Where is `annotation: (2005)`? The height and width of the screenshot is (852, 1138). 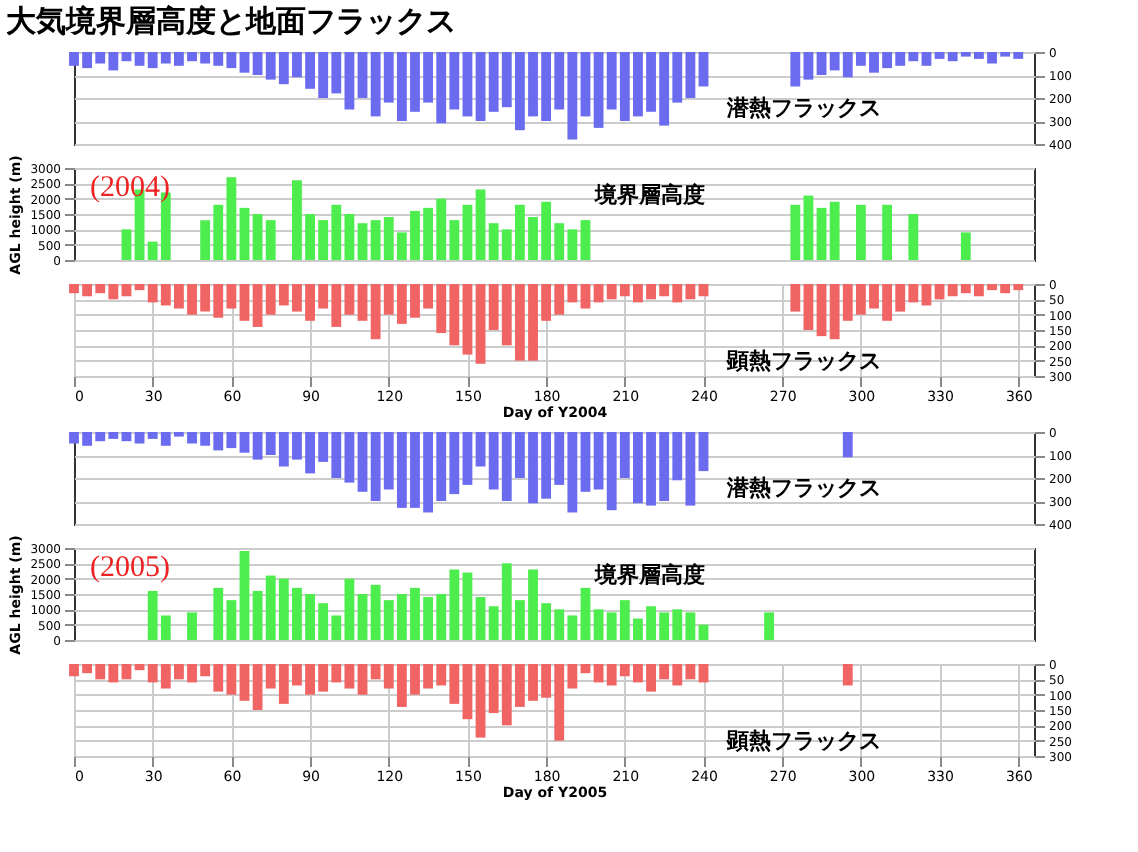 annotation: (2005) is located at coordinates (130, 568).